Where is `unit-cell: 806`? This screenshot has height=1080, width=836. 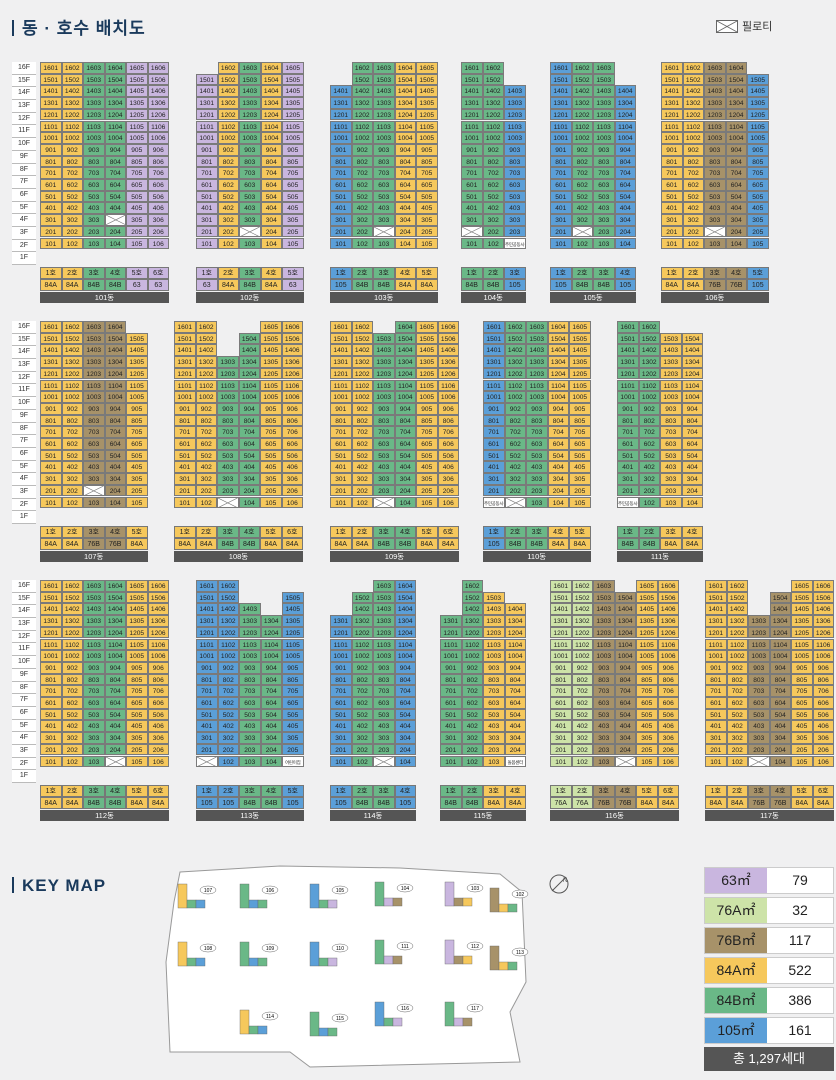 unit-cell: 806 is located at coordinates (158, 679).